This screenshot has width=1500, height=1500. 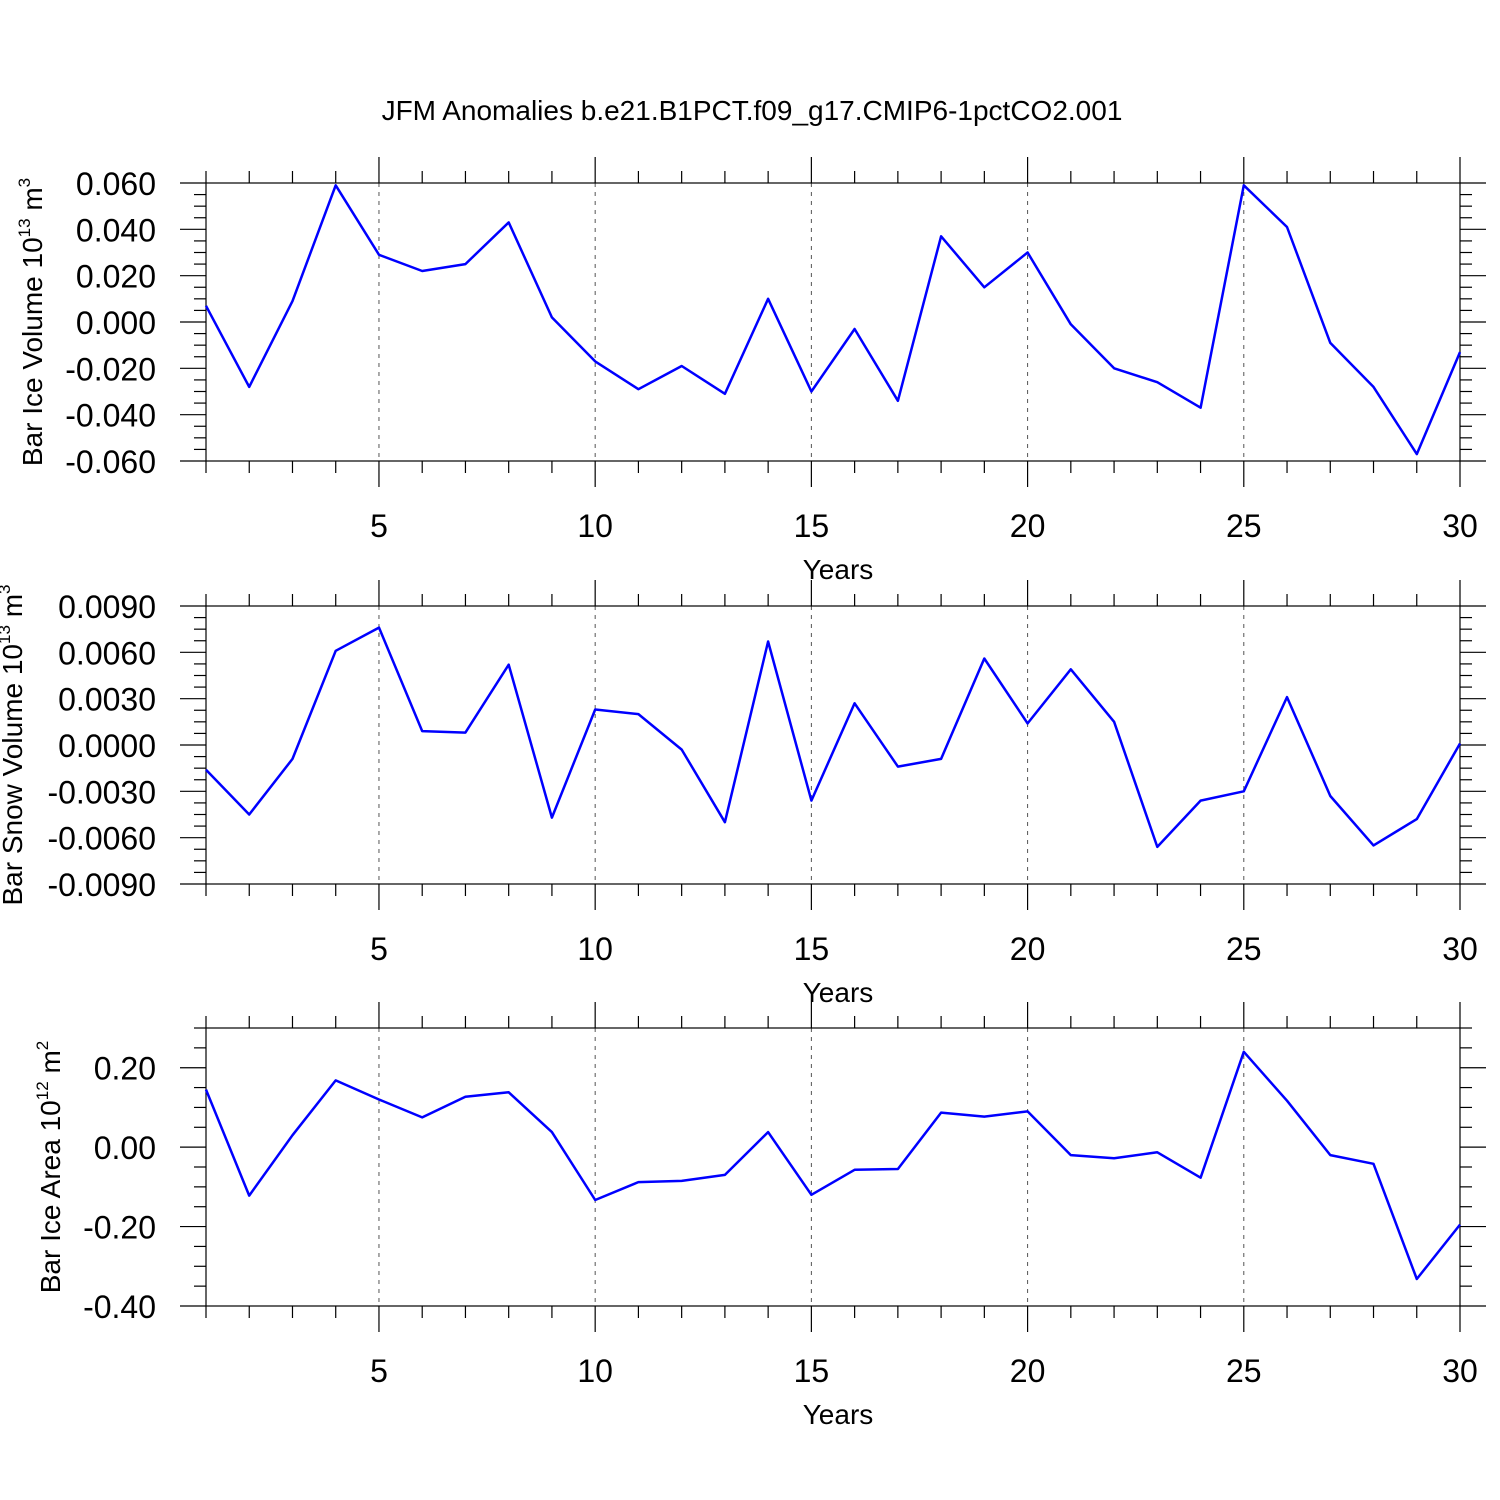 I want to click on y-tick-label: -0.040, so click(x=110, y=416).